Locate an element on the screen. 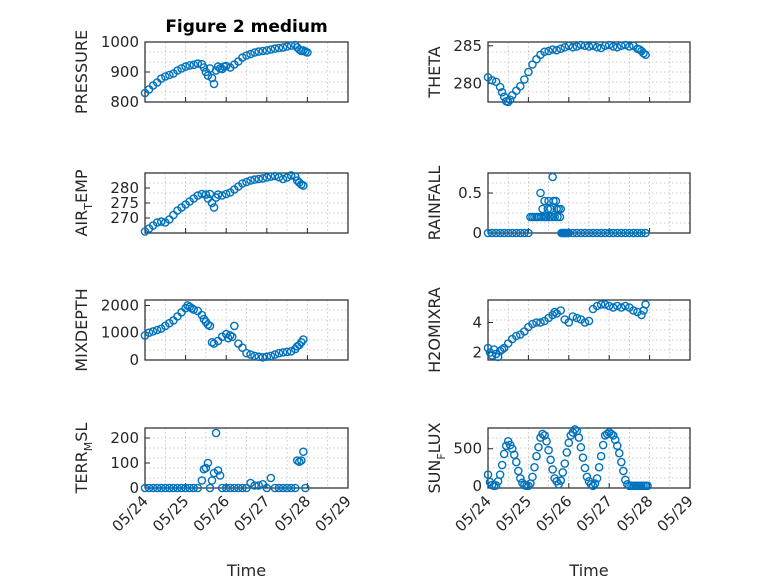 This screenshot has width=778, height=583. x-axis-label: Time is located at coordinates (246, 570).